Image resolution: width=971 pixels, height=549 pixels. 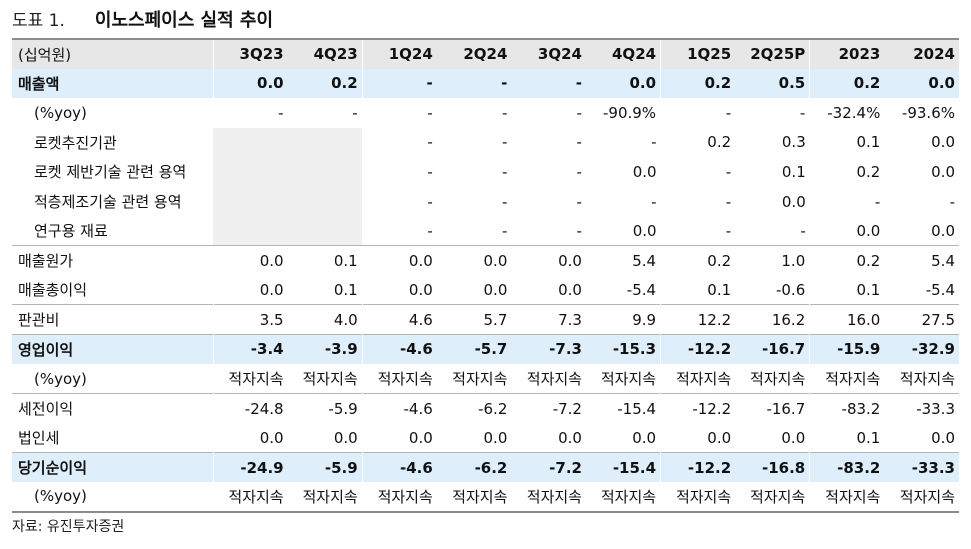 I want to click on row-label: 로켓 제반기술 관련 용역, so click(x=110, y=172).